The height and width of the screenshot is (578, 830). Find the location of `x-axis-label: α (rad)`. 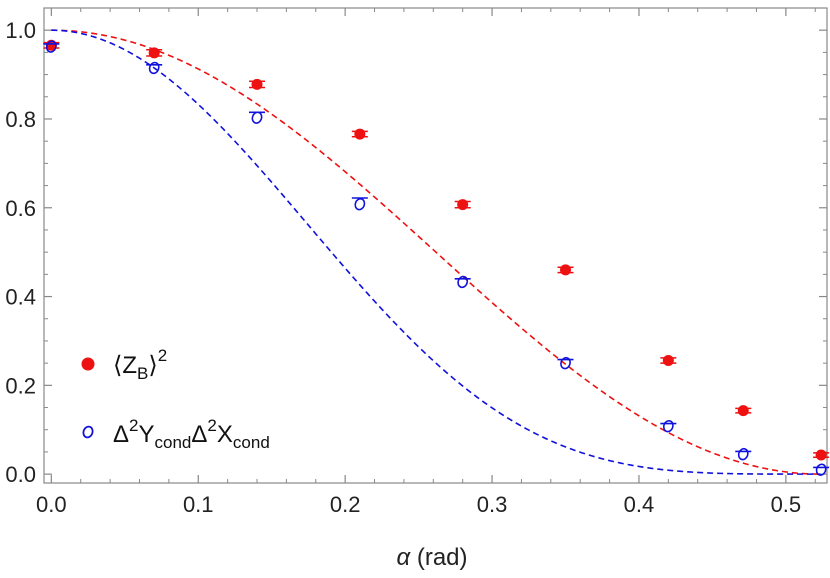

x-axis-label: α (rad) is located at coordinates (431, 557).